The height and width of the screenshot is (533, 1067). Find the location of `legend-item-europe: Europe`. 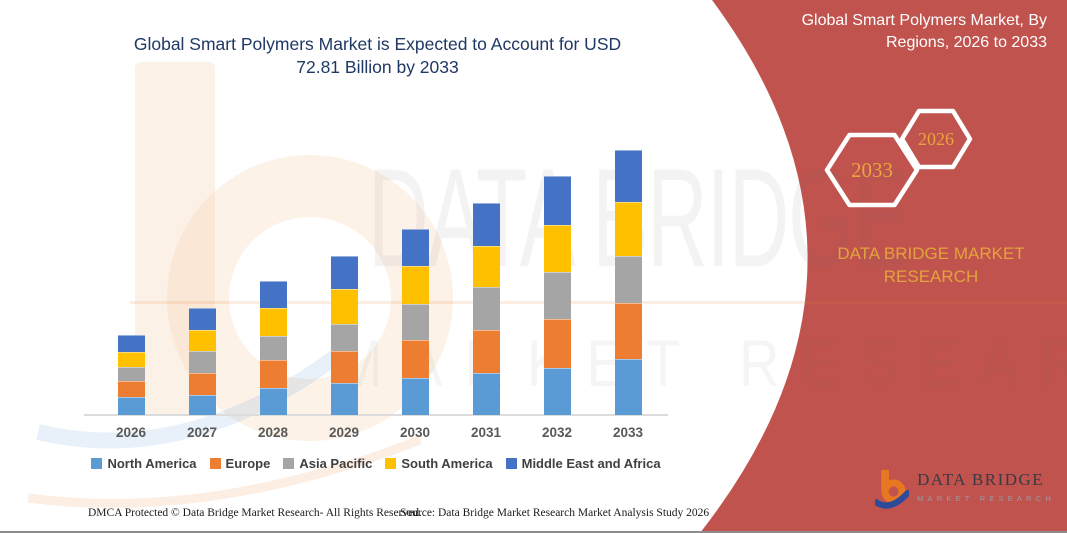

legend-item-europe: Europe is located at coordinates (240, 463).